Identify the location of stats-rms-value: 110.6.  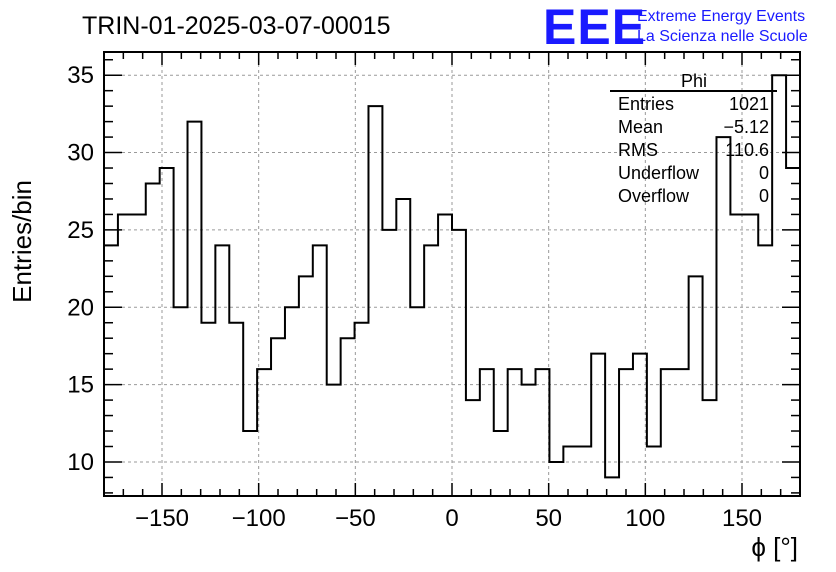
(747, 150).